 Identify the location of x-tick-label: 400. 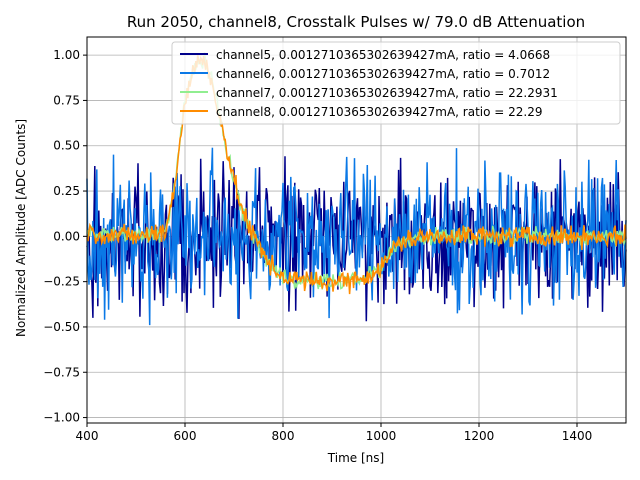
(87, 436).